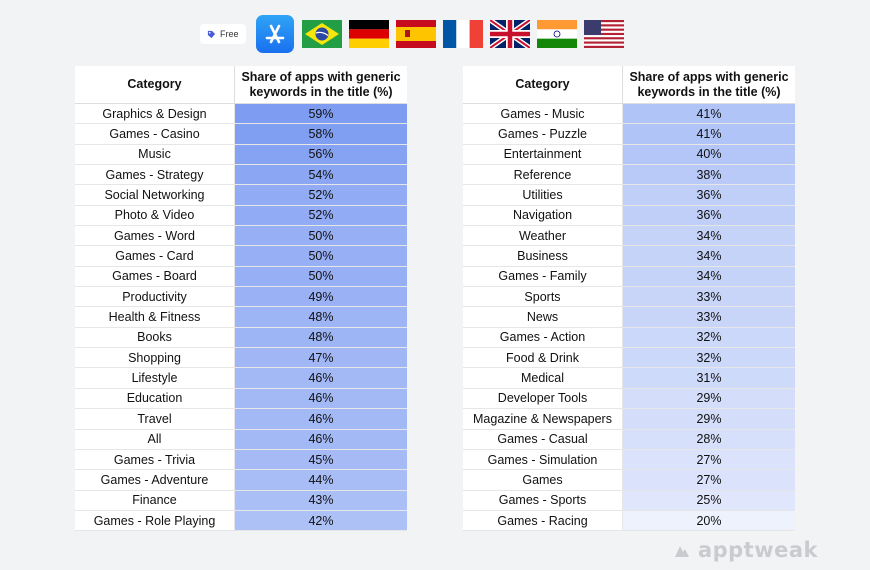 The image size is (870, 570). What do you see at coordinates (543, 134) in the screenshot?
I see `category-cell: Games - Puzzle` at bounding box center [543, 134].